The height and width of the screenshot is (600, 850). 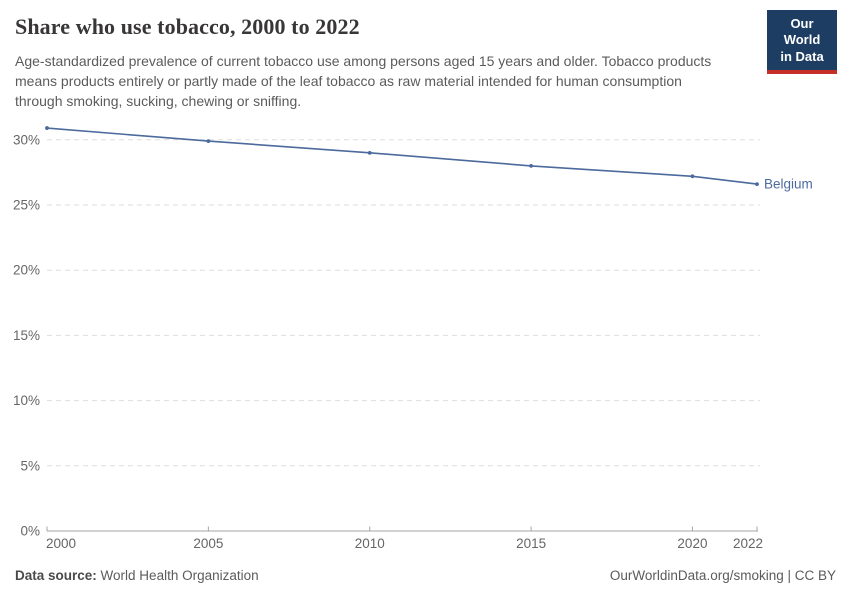 I want to click on y-tick-label: 10%, so click(x=26, y=400).